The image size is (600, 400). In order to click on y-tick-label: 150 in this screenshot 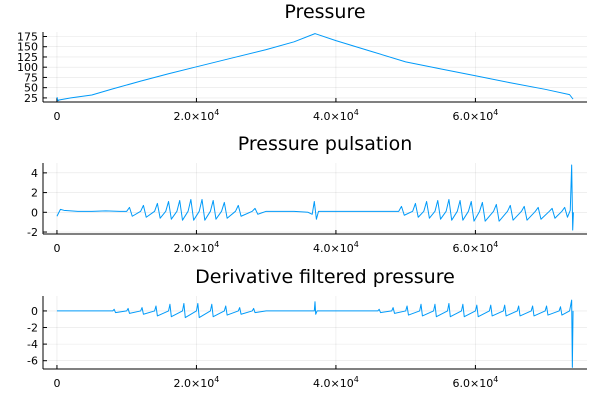, I will do `click(27, 47)`.